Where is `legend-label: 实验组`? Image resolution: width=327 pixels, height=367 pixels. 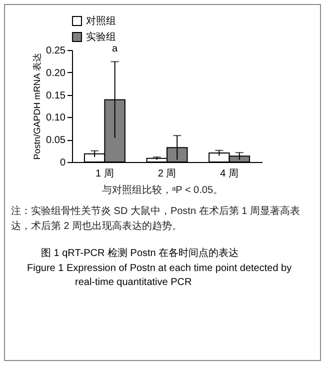
legend-label: 实验组 is located at coordinates (101, 37).